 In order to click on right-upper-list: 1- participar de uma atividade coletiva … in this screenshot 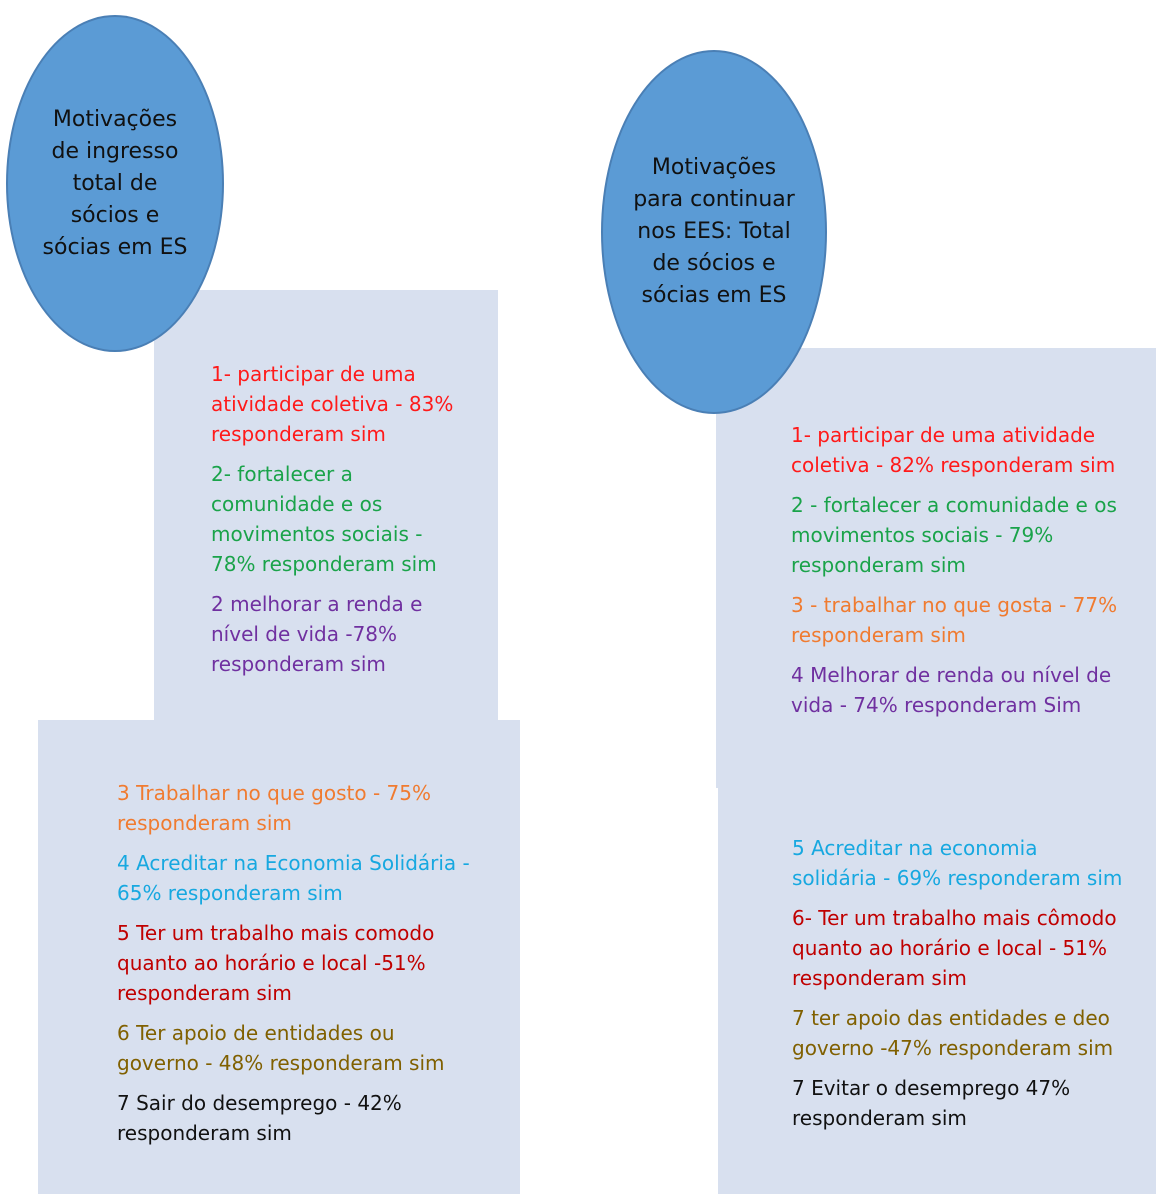, I will do `click(971, 575)`.